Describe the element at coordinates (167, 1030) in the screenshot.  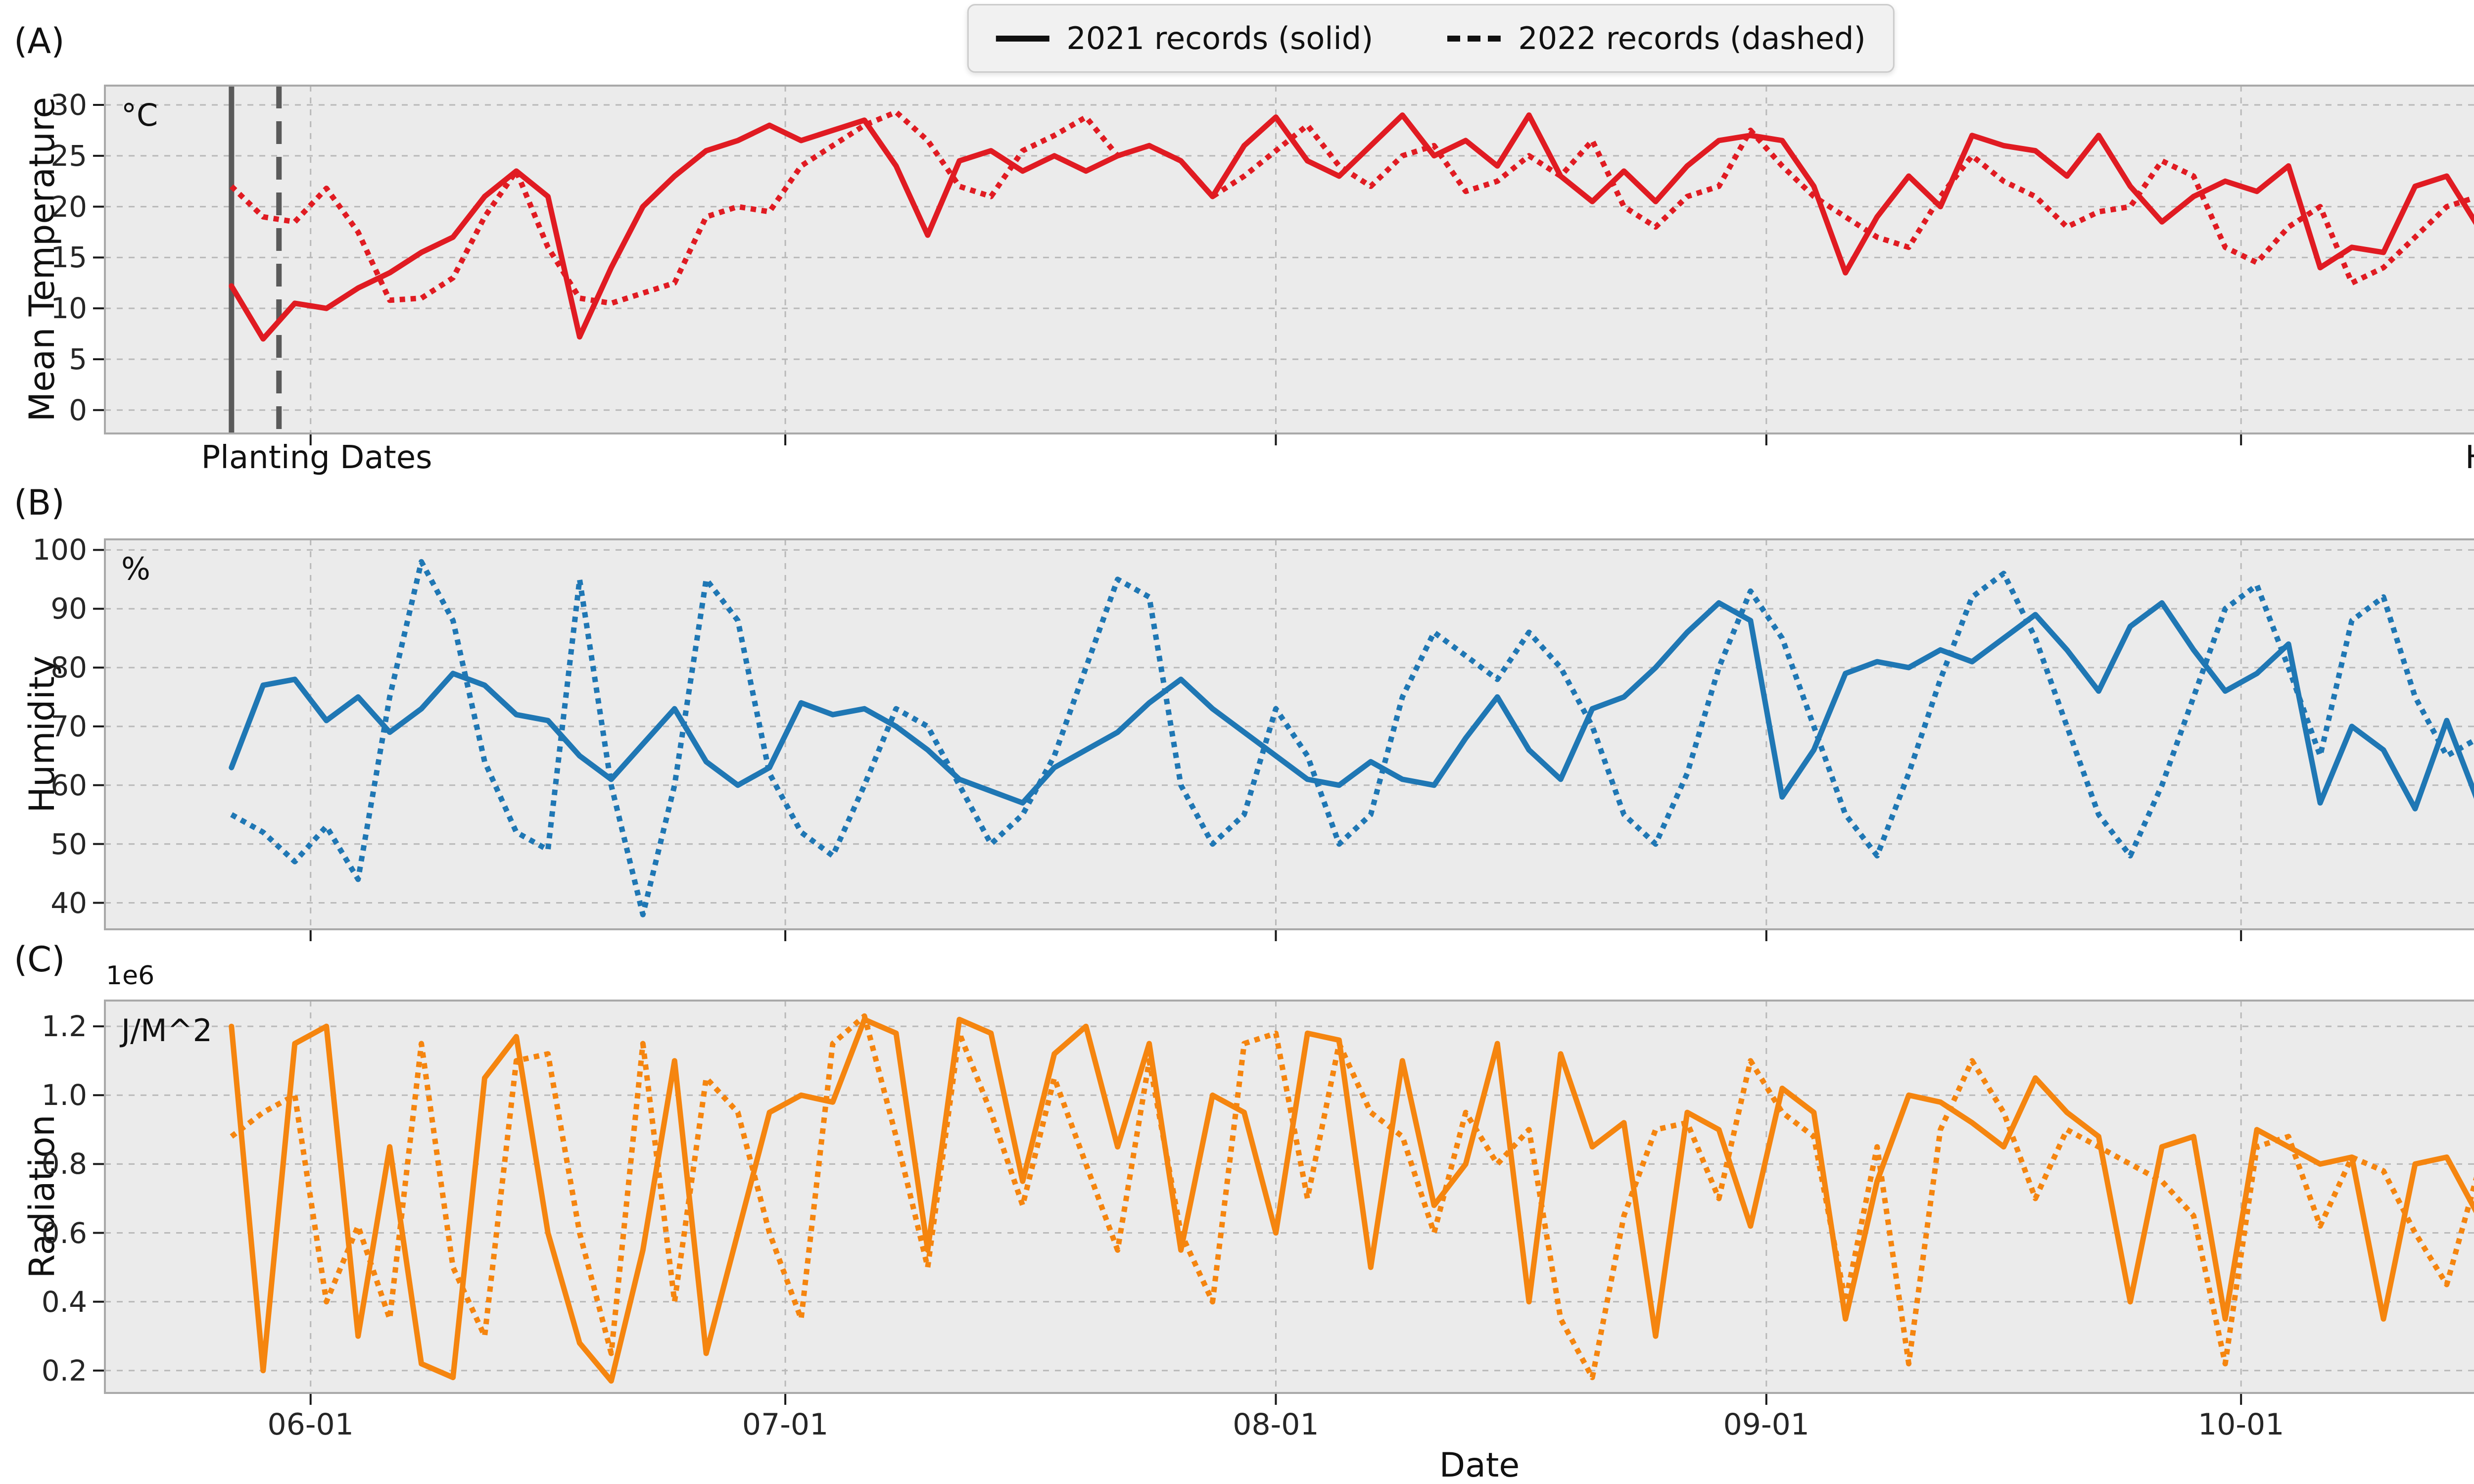
I see `unit-note-radiation: J/M^2` at that location.